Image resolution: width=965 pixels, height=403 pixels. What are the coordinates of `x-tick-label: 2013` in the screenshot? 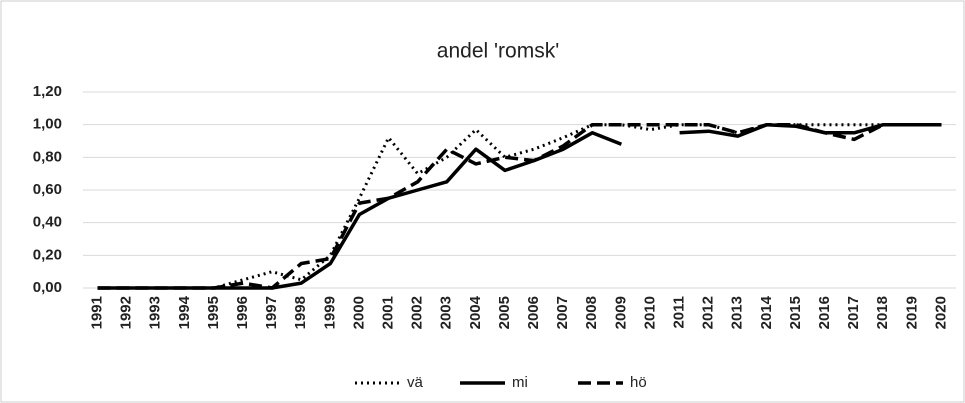 It's located at (737, 312).